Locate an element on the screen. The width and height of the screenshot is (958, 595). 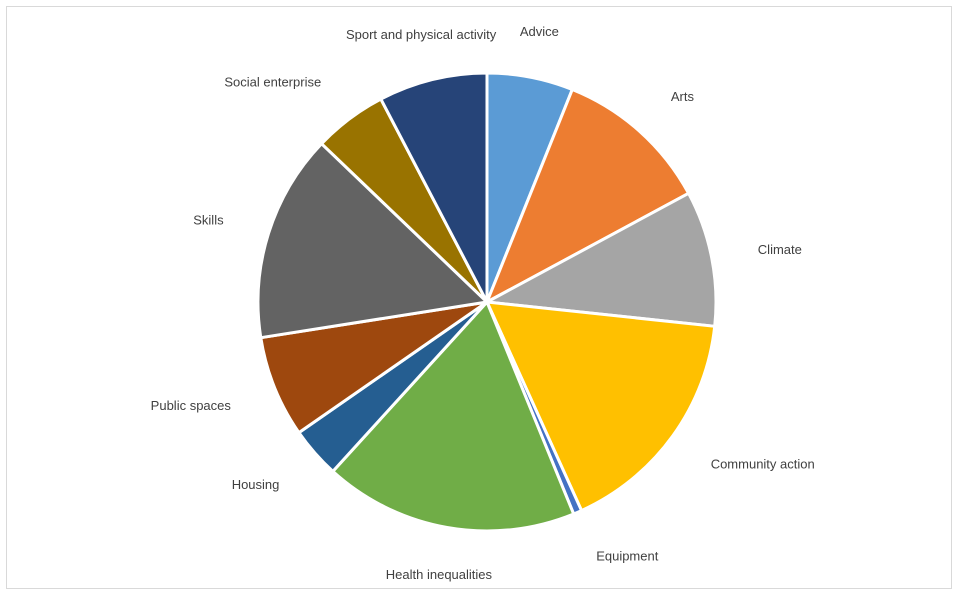
slice-label-equipment: Equipment is located at coordinates (627, 556).